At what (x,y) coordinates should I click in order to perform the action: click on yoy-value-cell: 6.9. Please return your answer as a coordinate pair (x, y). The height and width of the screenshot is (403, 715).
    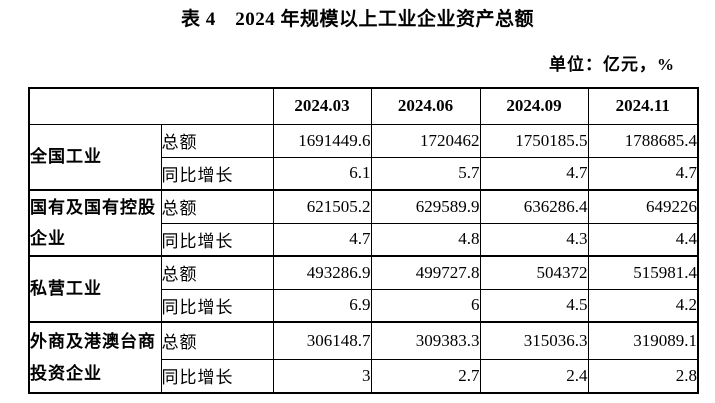
    Looking at the image, I should click on (322, 305).